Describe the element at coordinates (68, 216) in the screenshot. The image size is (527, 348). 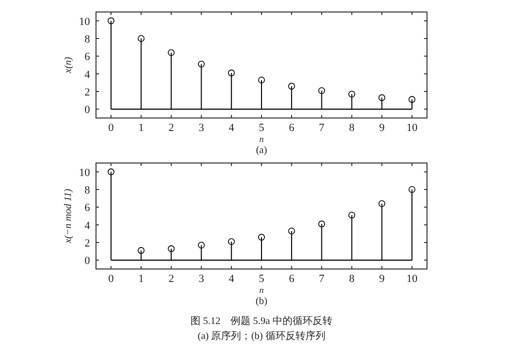
I see `y-axis-title: x(−n mod 11)` at that location.